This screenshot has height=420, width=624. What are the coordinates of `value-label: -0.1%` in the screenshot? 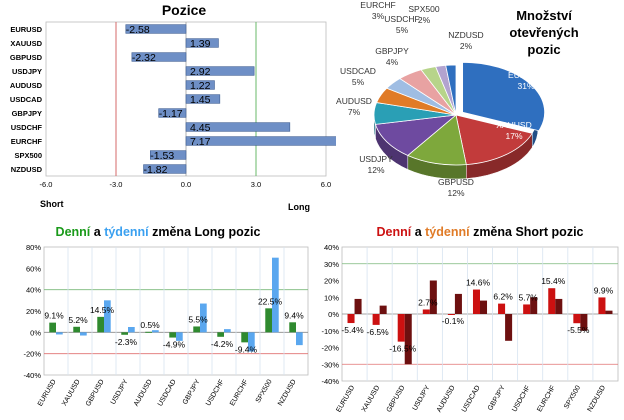 It's located at (453, 321).